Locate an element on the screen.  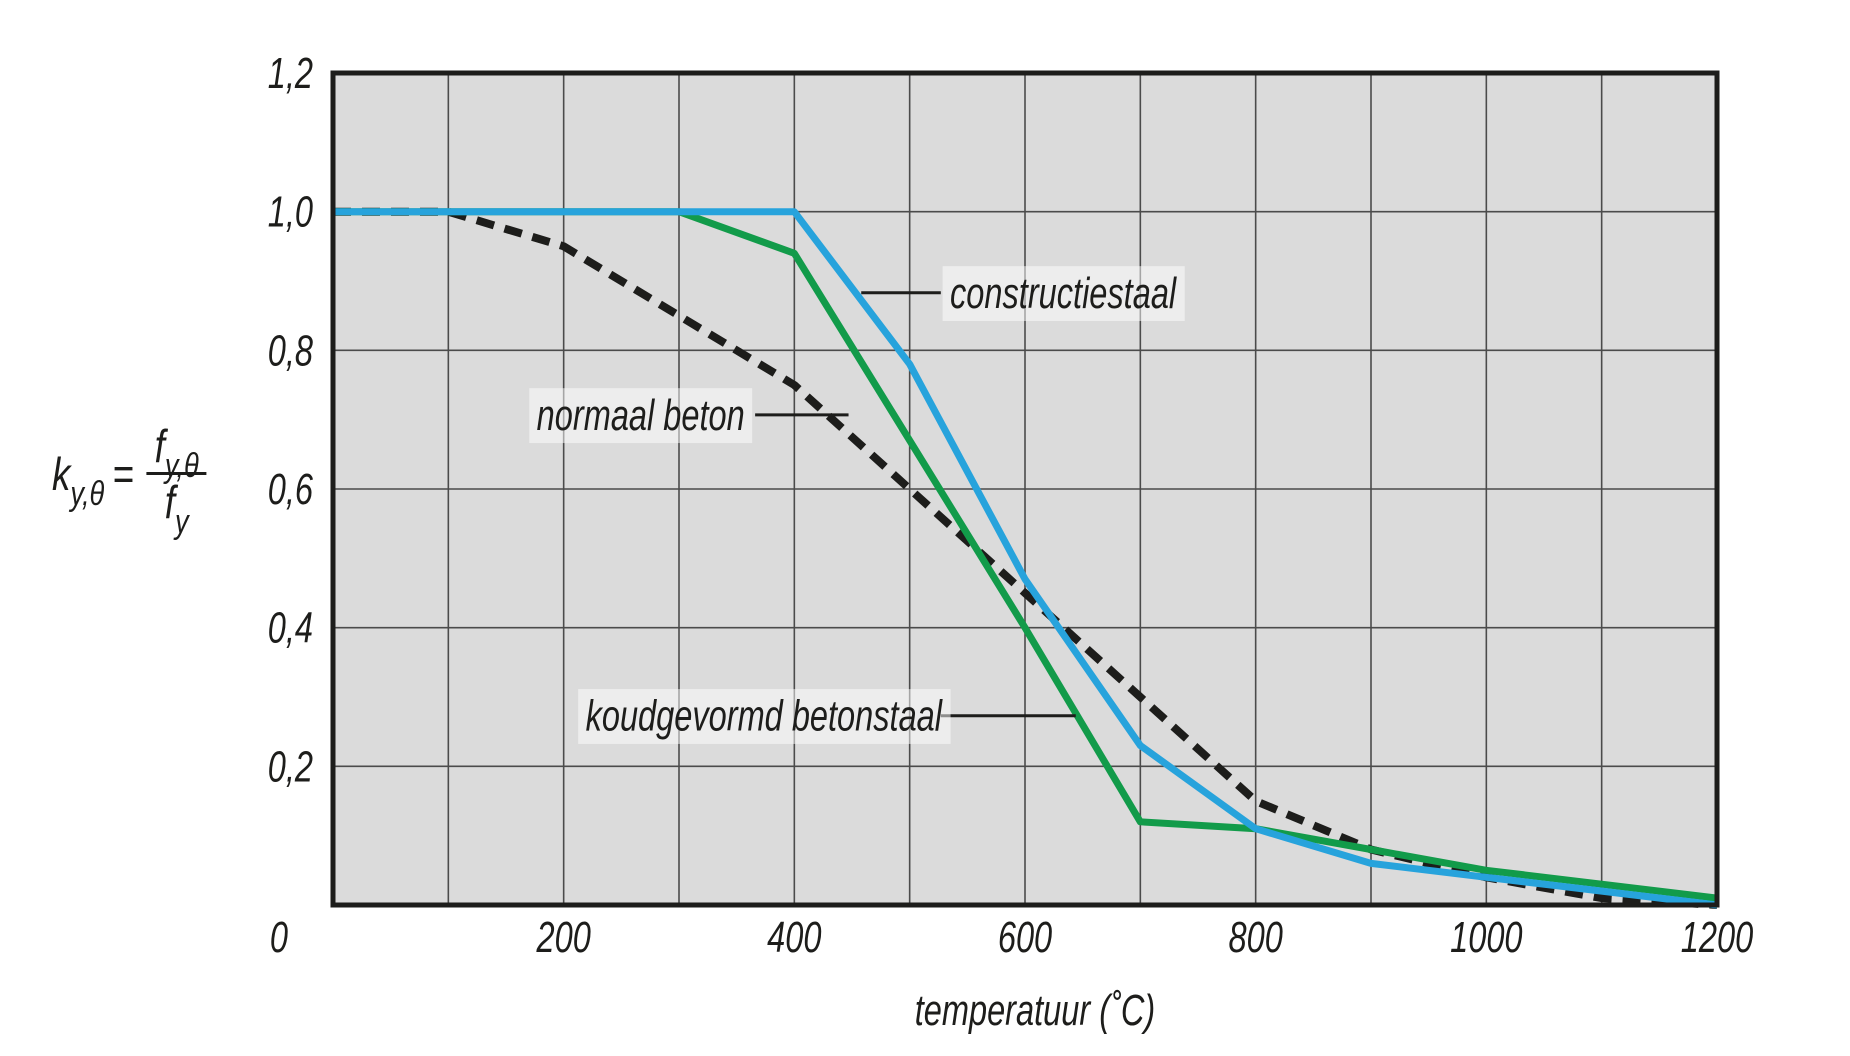
formula-denominator: fy is located at coordinates (176, 507).